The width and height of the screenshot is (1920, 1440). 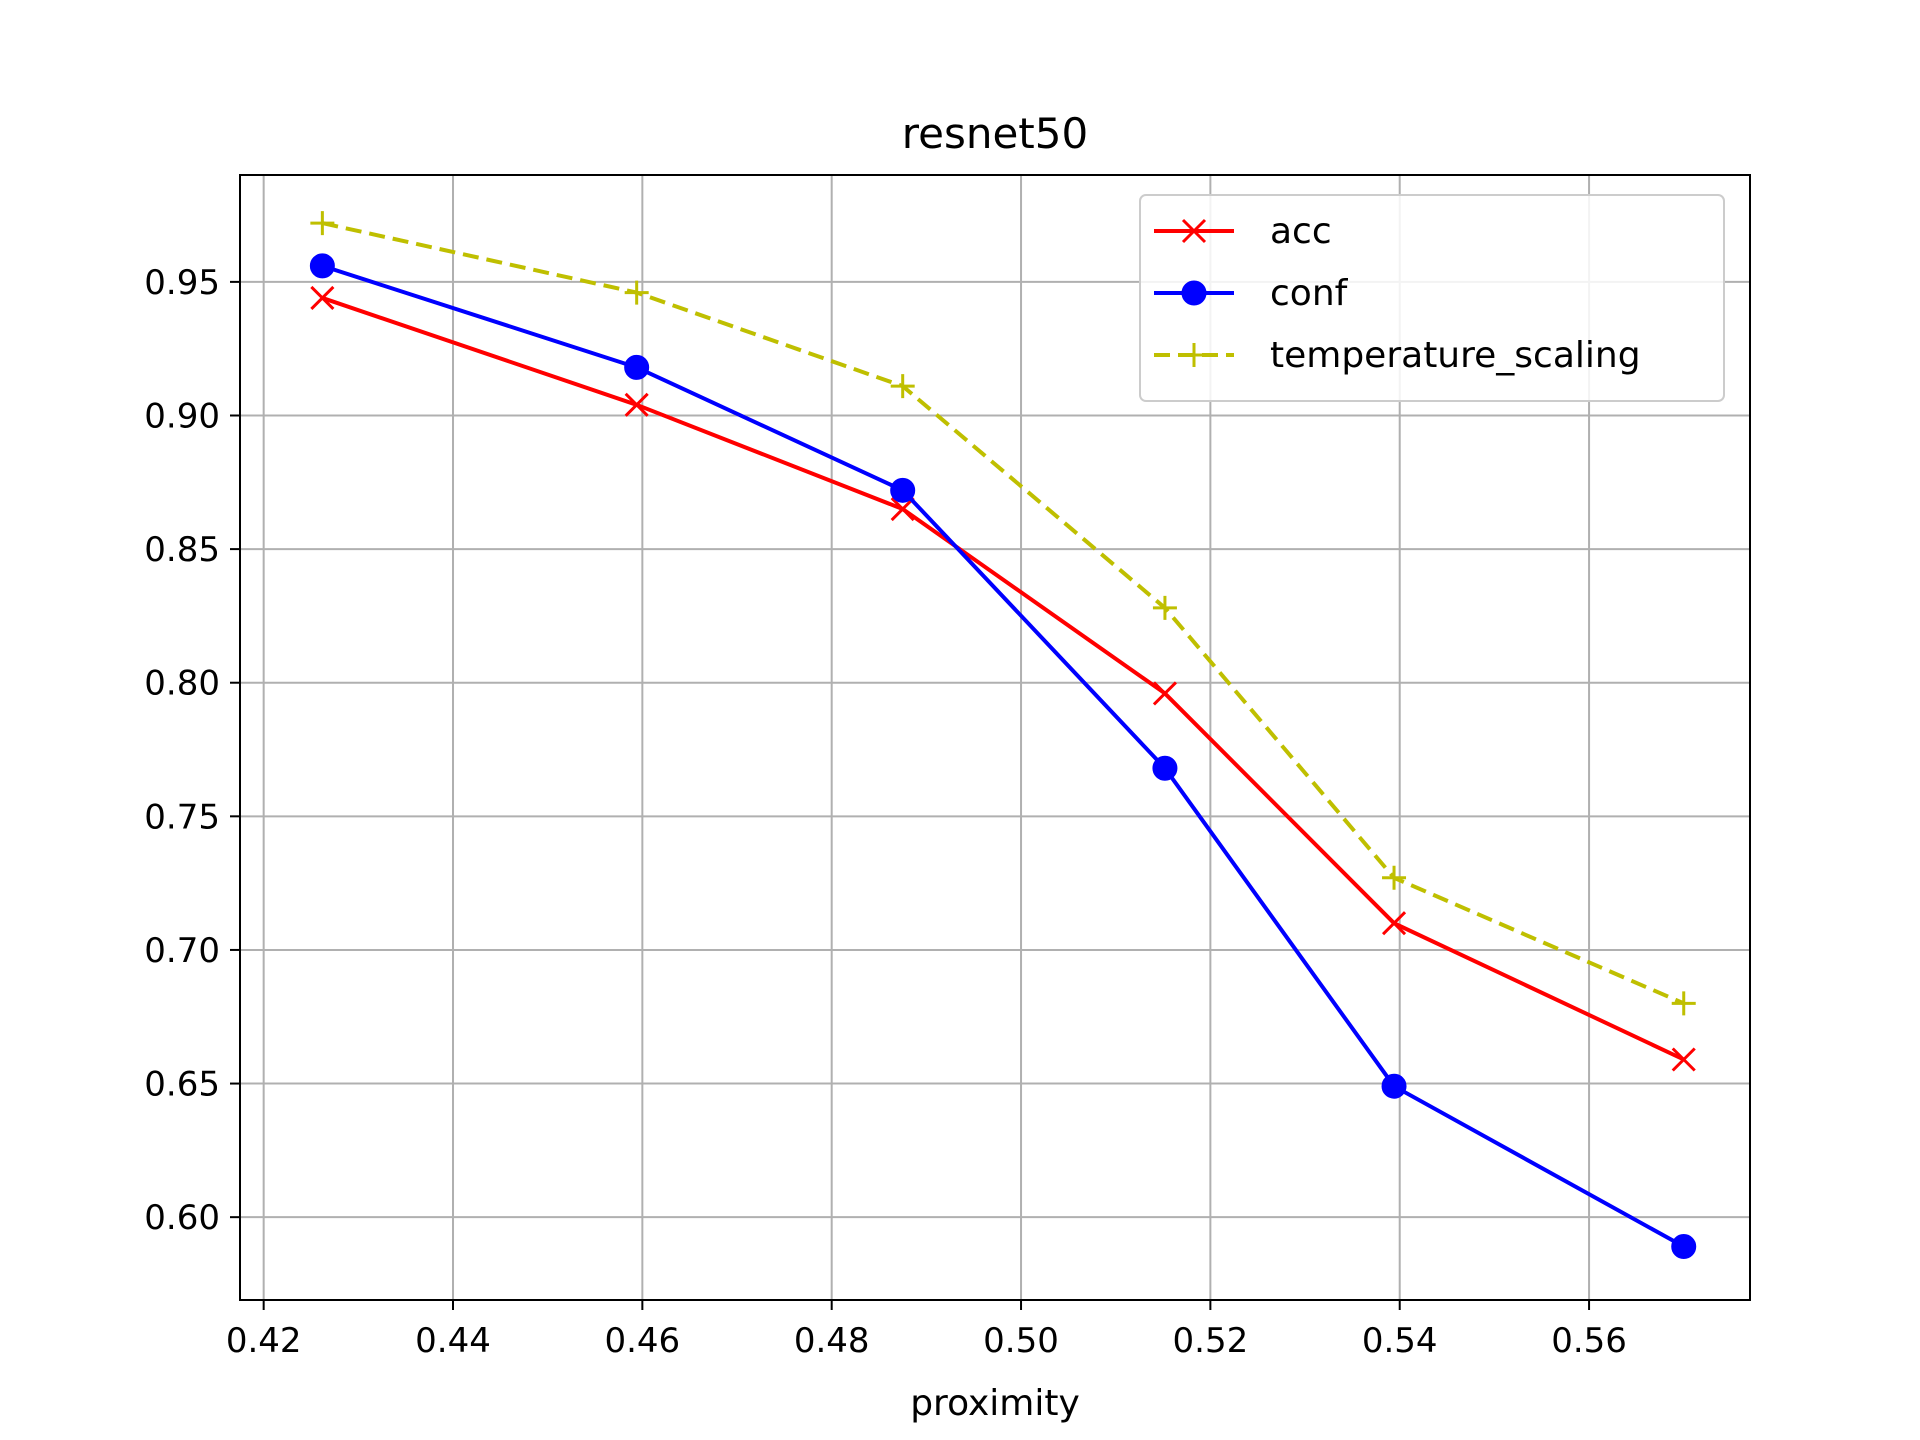 I want to click on x-tick-label: 0.56, so click(x=1589, y=1341).